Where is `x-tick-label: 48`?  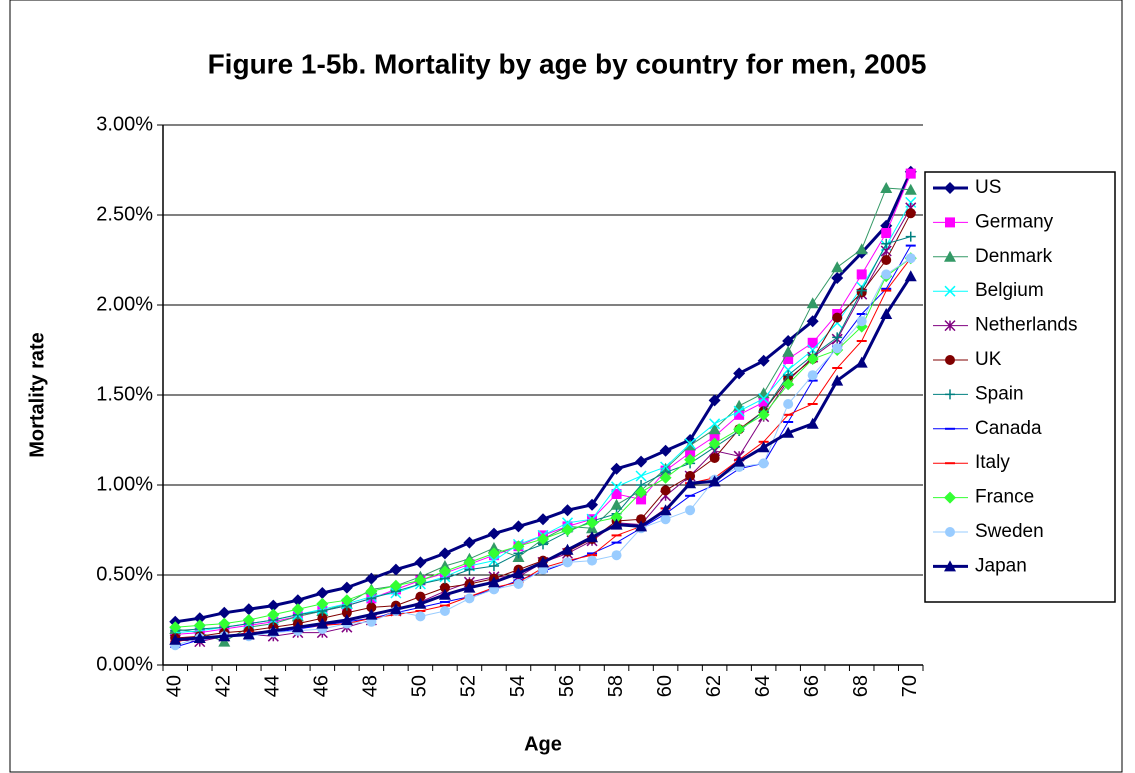
x-tick-label: 48 is located at coordinates (371, 686).